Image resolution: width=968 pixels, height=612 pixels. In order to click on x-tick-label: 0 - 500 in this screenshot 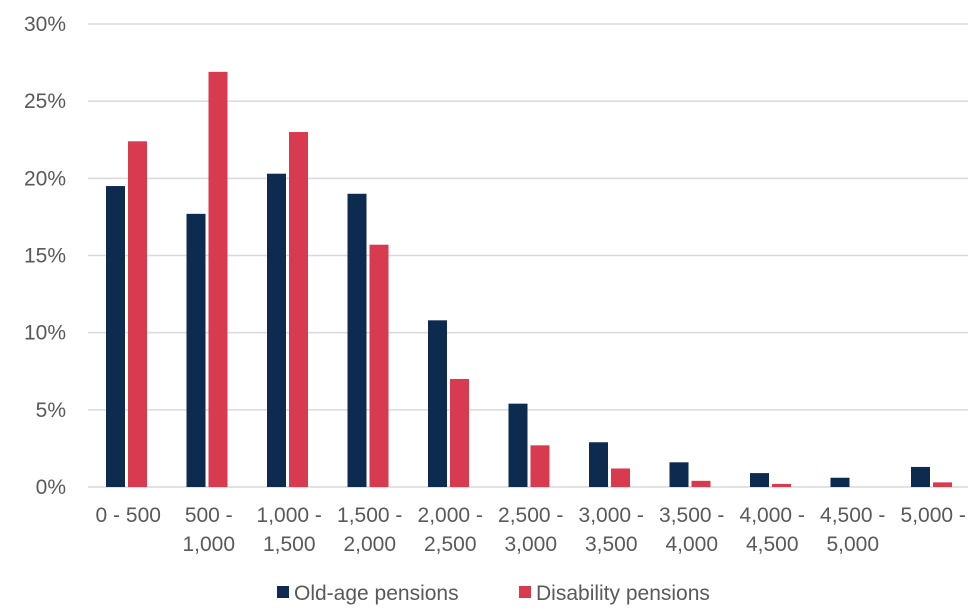, I will do `click(128, 515)`.